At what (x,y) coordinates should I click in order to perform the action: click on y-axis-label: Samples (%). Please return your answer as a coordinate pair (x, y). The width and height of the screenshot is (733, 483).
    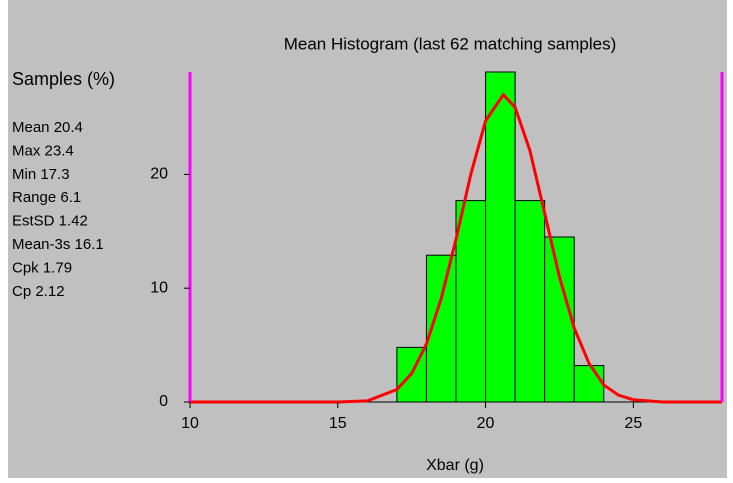
    Looking at the image, I should click on (63, 79).